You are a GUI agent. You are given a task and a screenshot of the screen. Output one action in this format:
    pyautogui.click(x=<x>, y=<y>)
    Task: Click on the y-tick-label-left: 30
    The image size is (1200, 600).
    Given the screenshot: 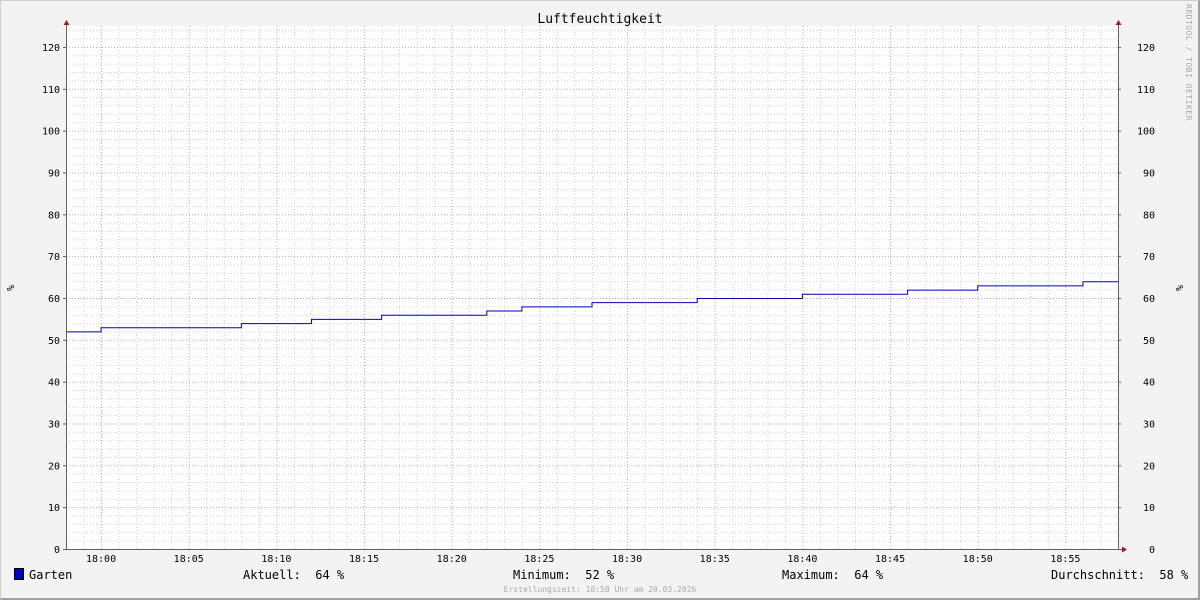 What is the action you would take?
    pyautogui.click(x=54, y=424)
    